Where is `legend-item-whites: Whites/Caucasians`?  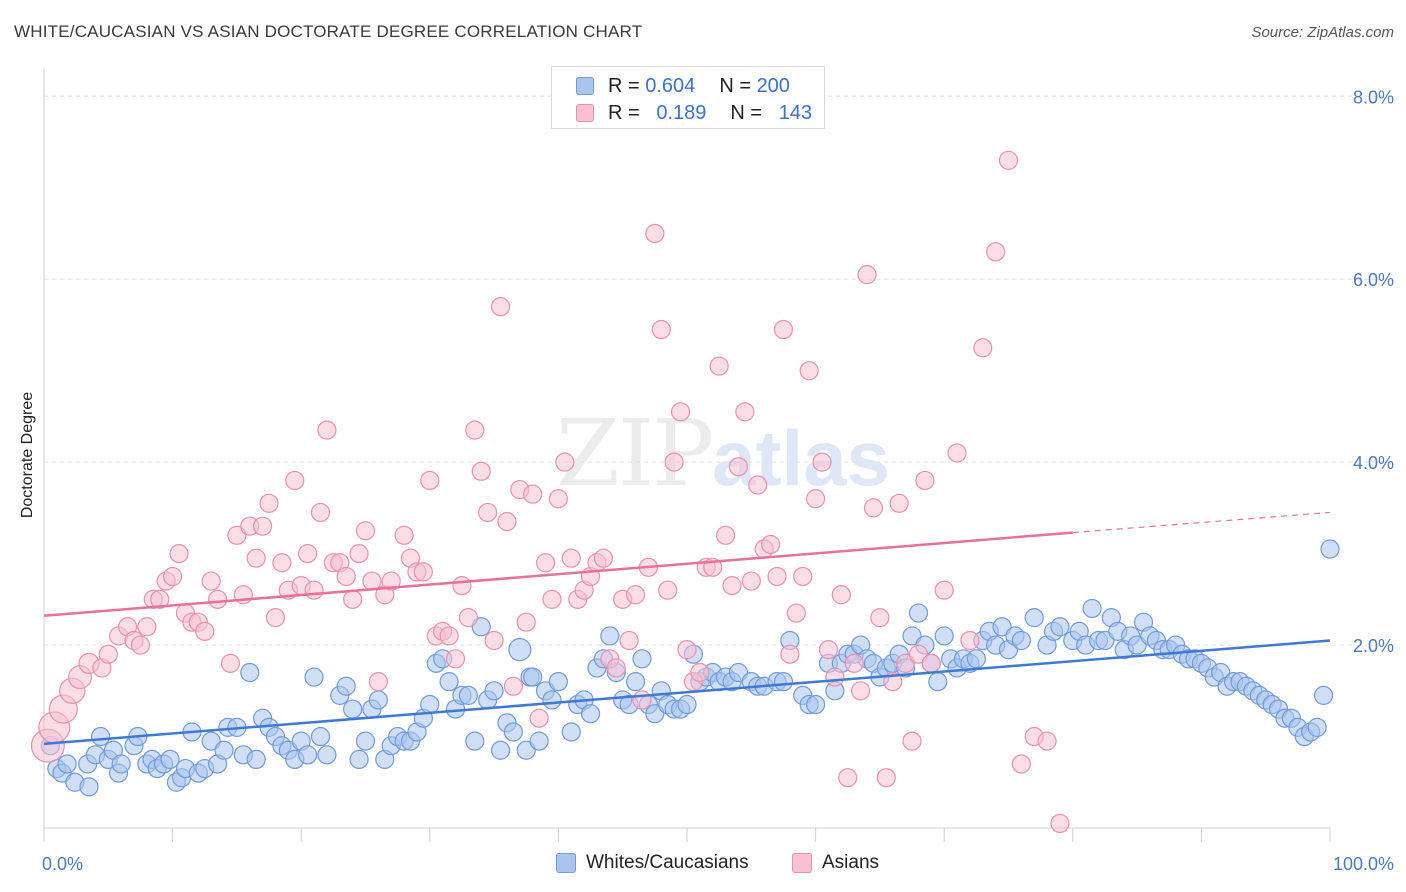 legend-item-whites: Whites/Caucasians is located at coordinates (652, 863).